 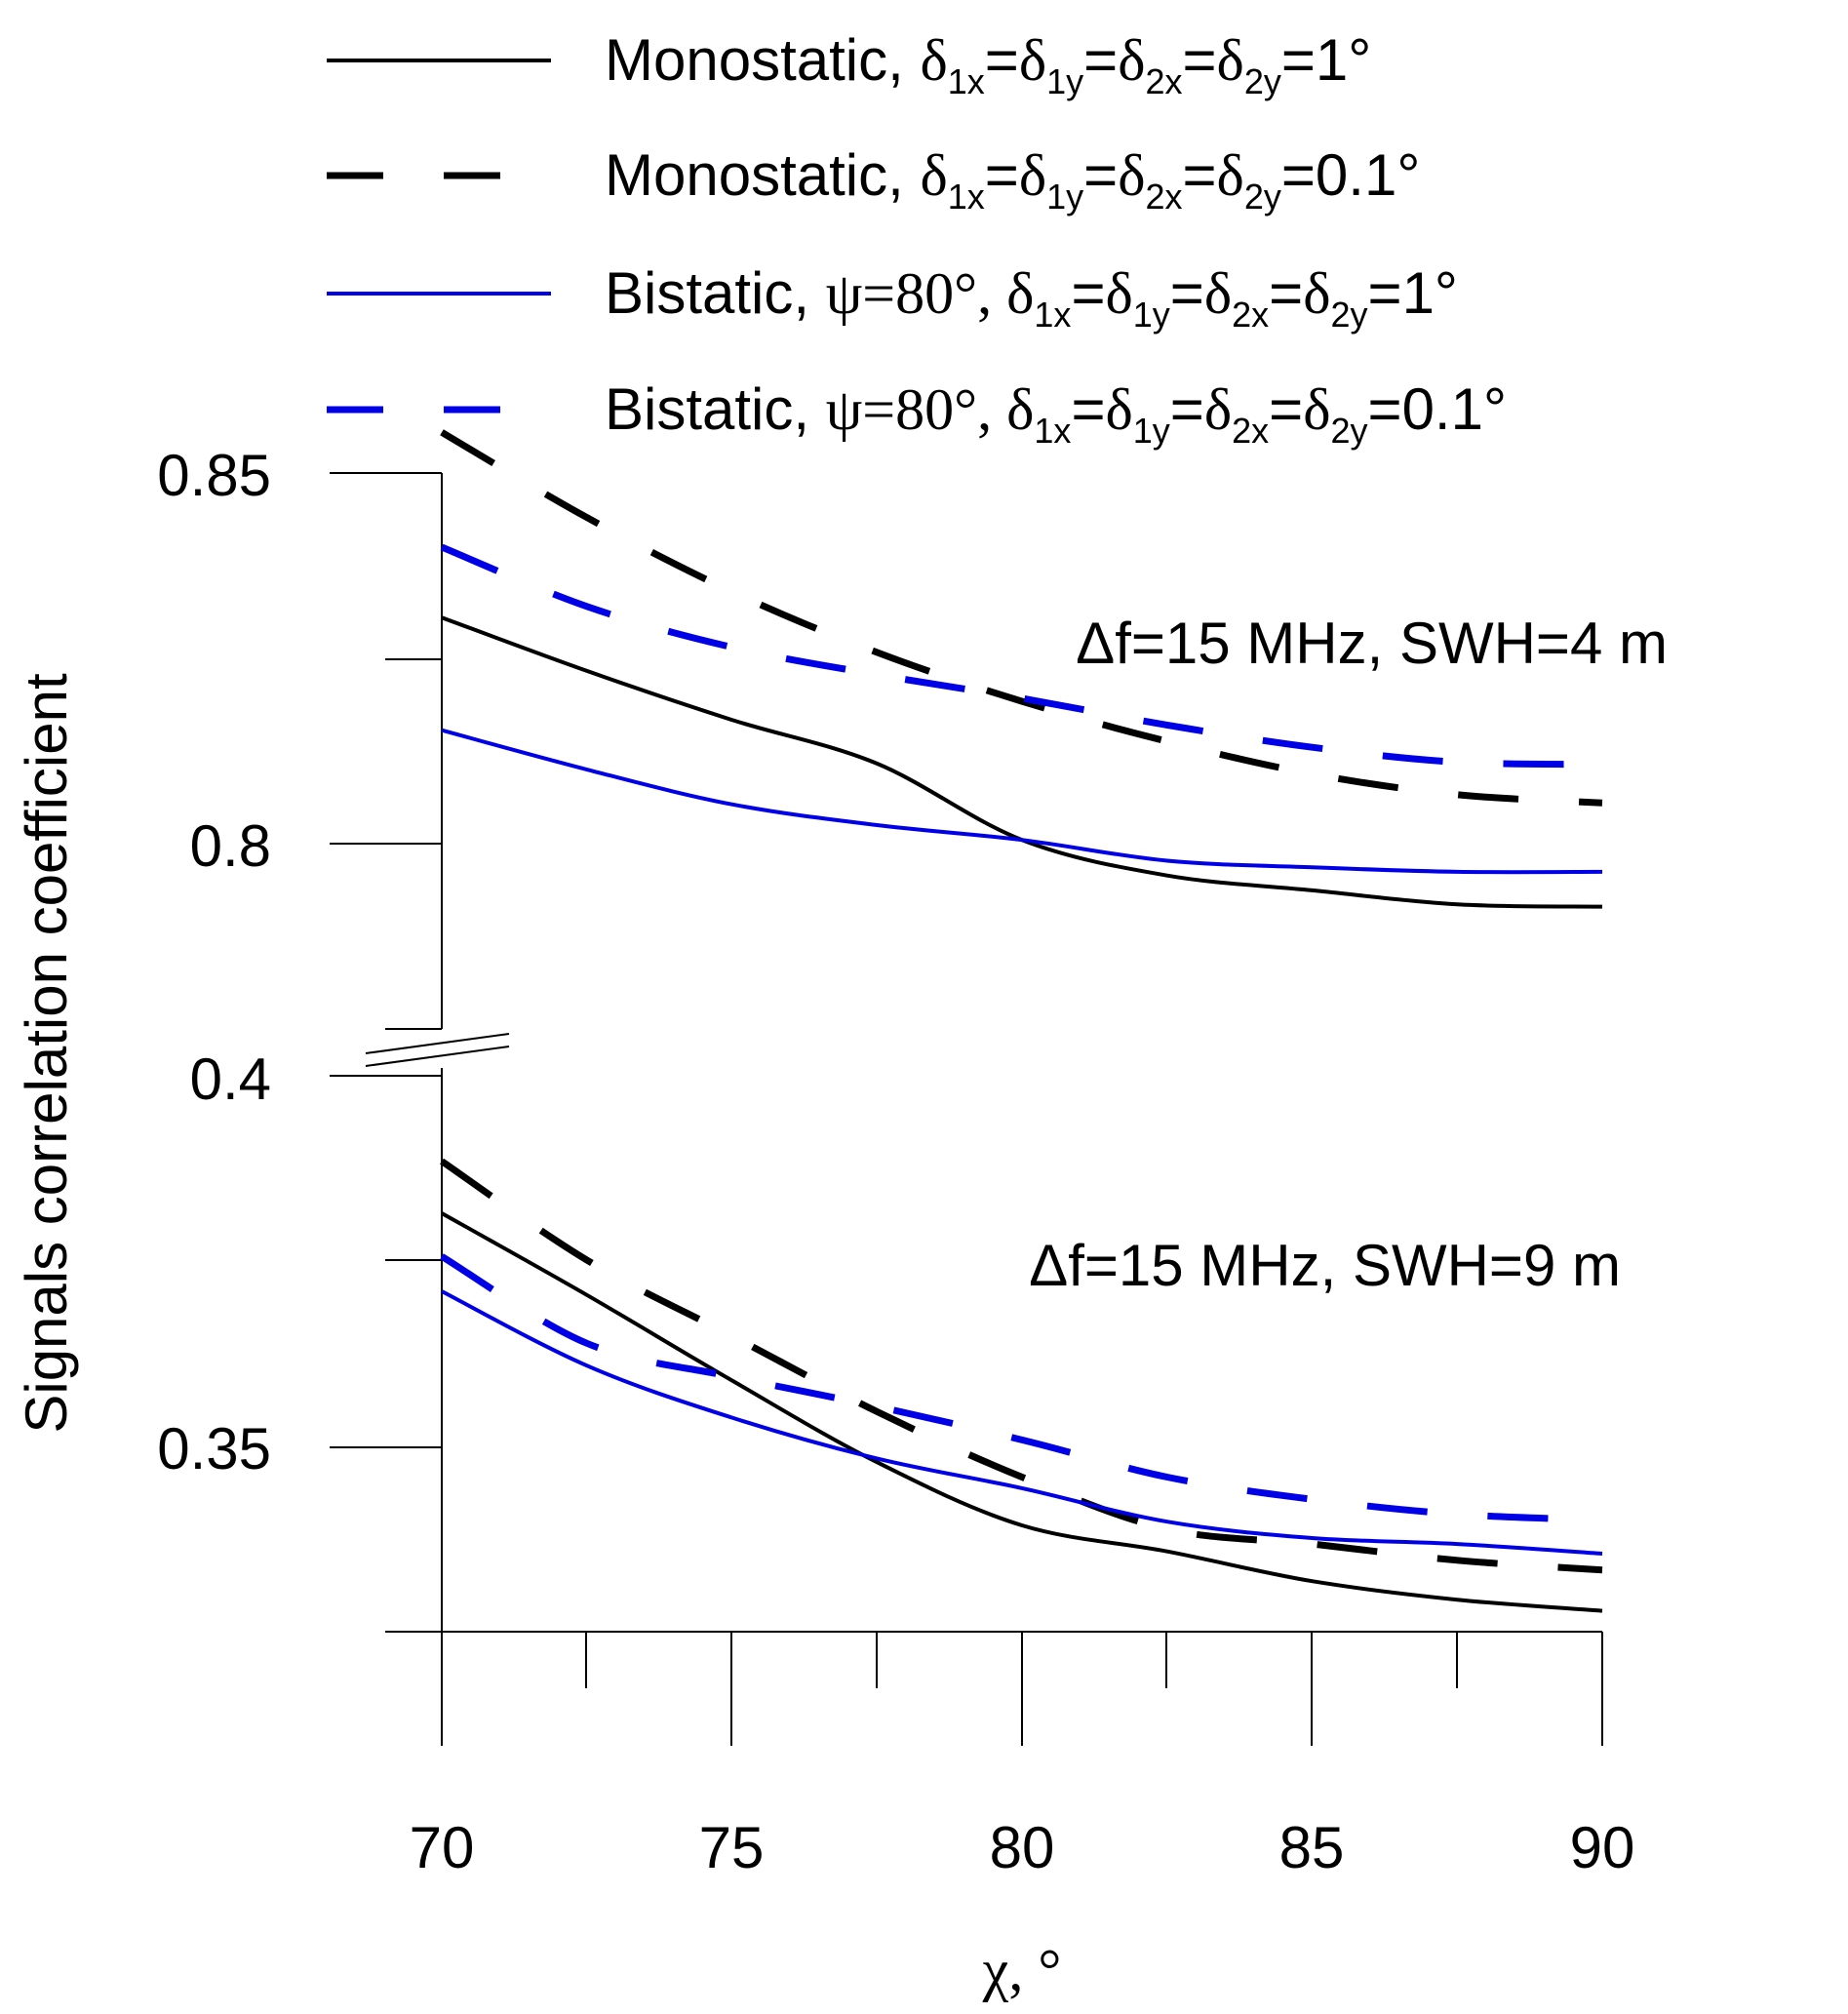 What do you see at coordinates (1372, 644) in the screenshot?
I see `annotation-swh-4: Δf=15 MHz, SWH=4 m` at bounding box center [1372, 644].